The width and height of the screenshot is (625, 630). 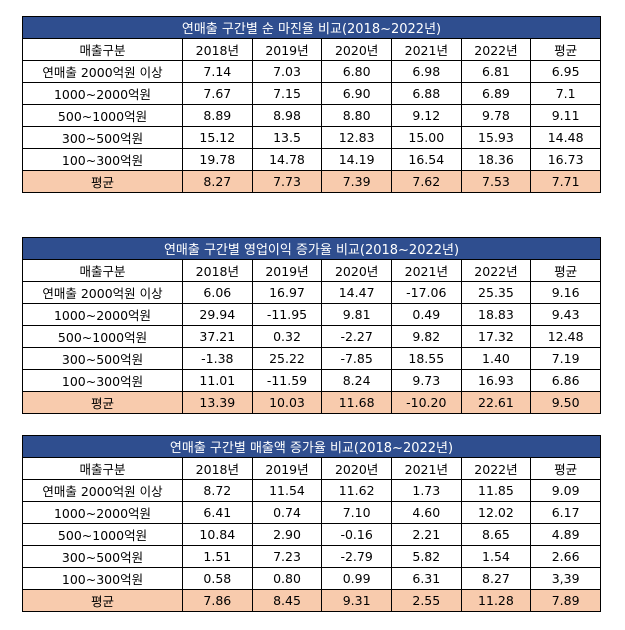 What do you see at coordinates (356, 556) in the screenshot?
I see `table-cell: -2.79` at bounding box center [356, 556].